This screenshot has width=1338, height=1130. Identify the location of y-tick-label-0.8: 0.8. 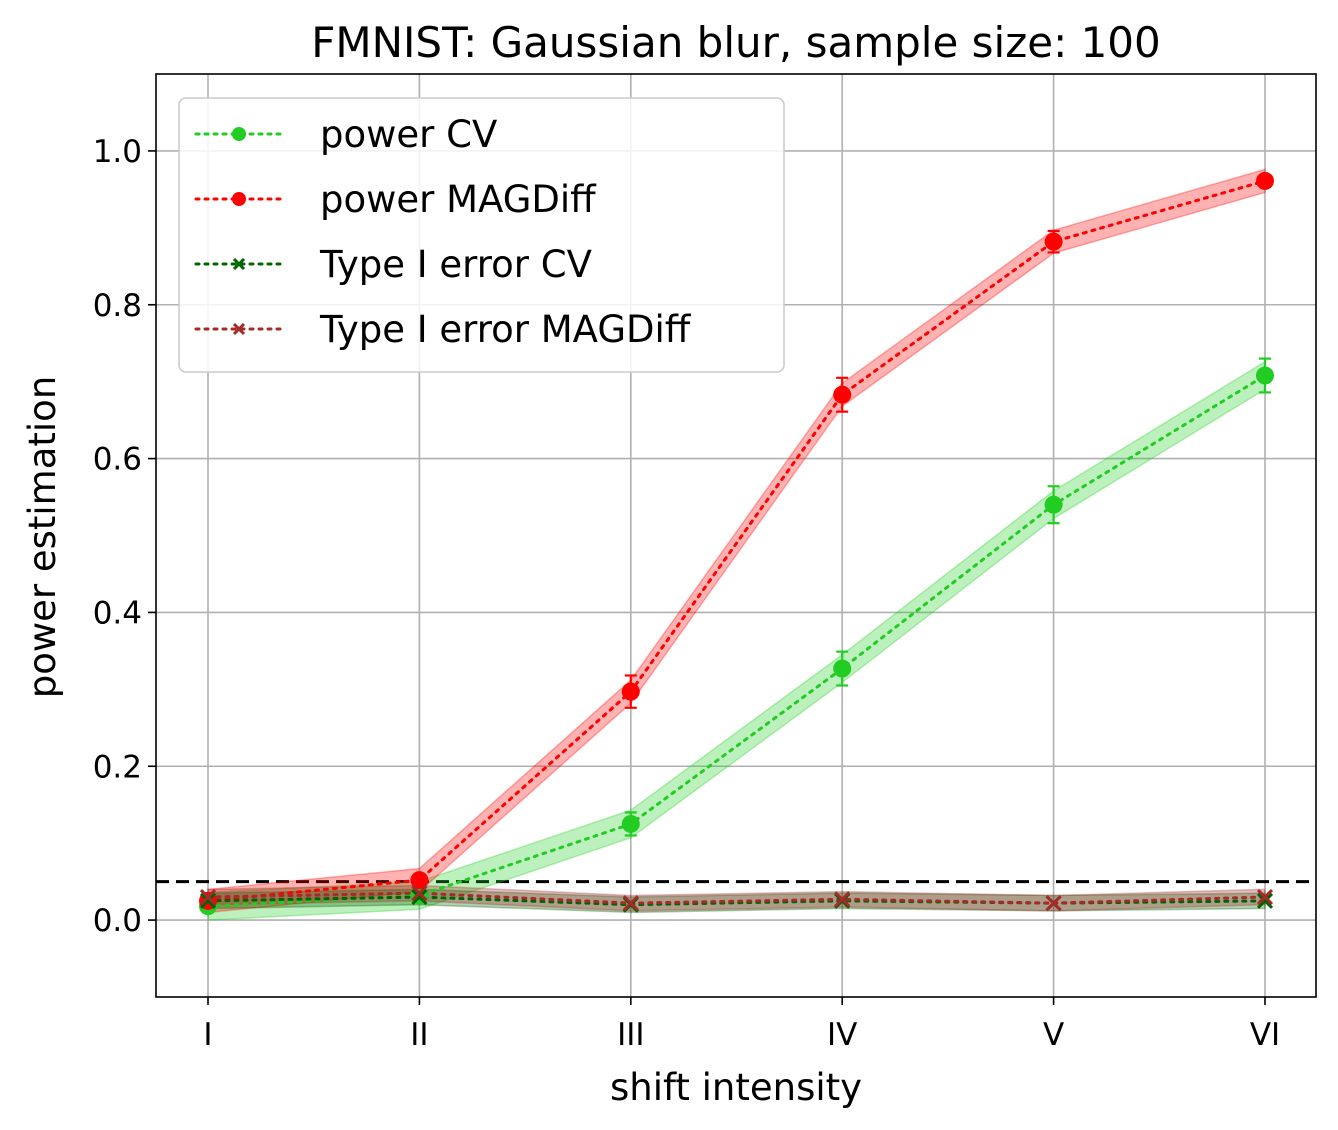
(117, 306).